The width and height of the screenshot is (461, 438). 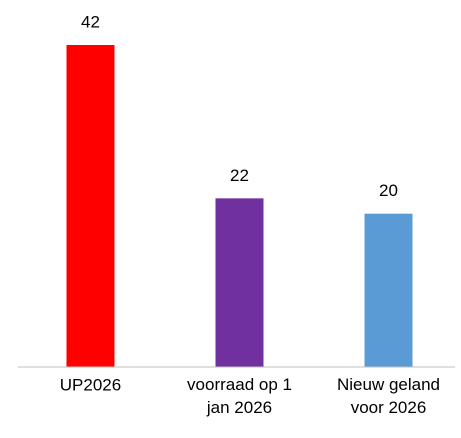 What do you see at coordinates (90, 384) in the screenshot?
I see `x-tick-label: UP2026` at bounding box center [90, 384].